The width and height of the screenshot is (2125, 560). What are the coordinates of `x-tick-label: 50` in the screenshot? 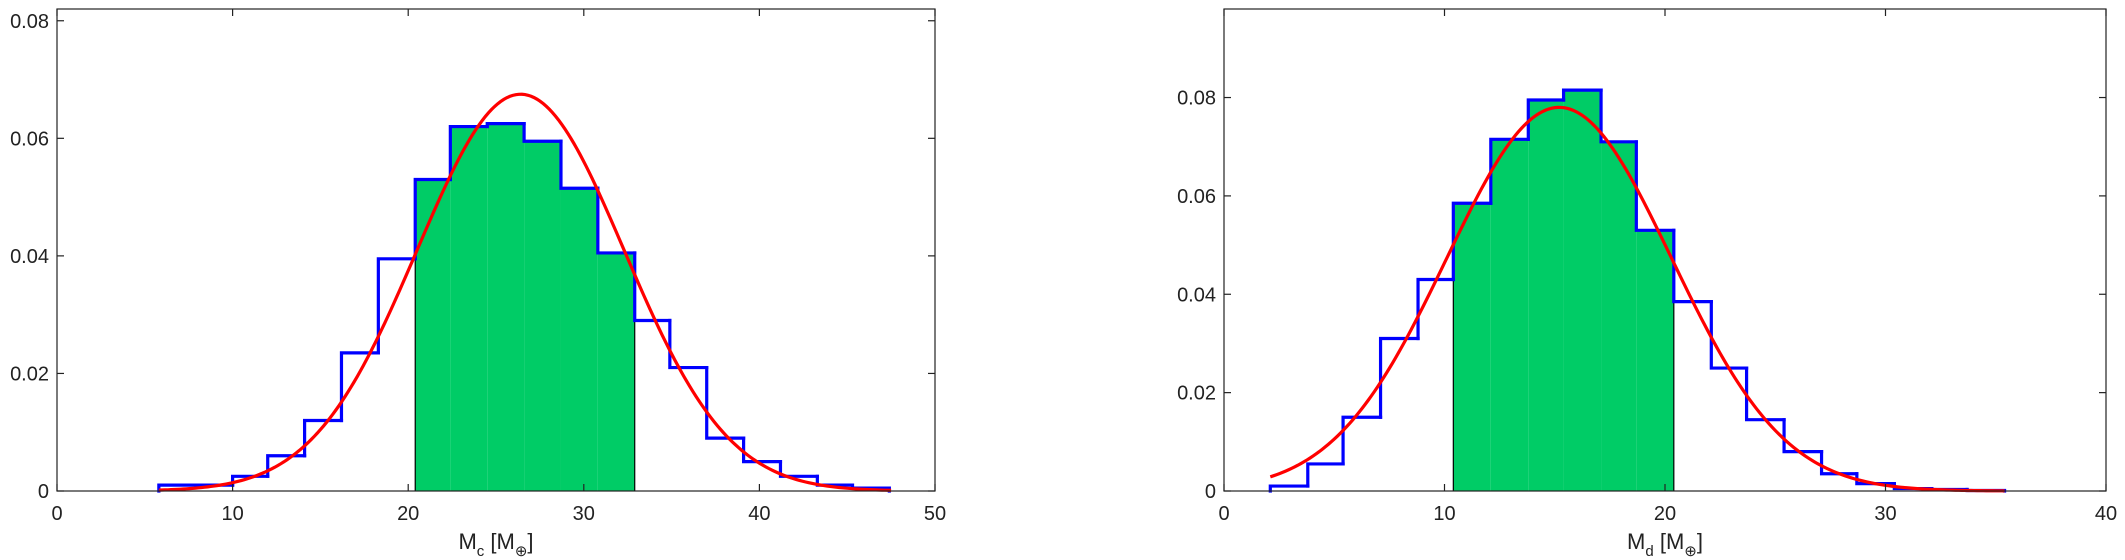 It's located at (935, 514).